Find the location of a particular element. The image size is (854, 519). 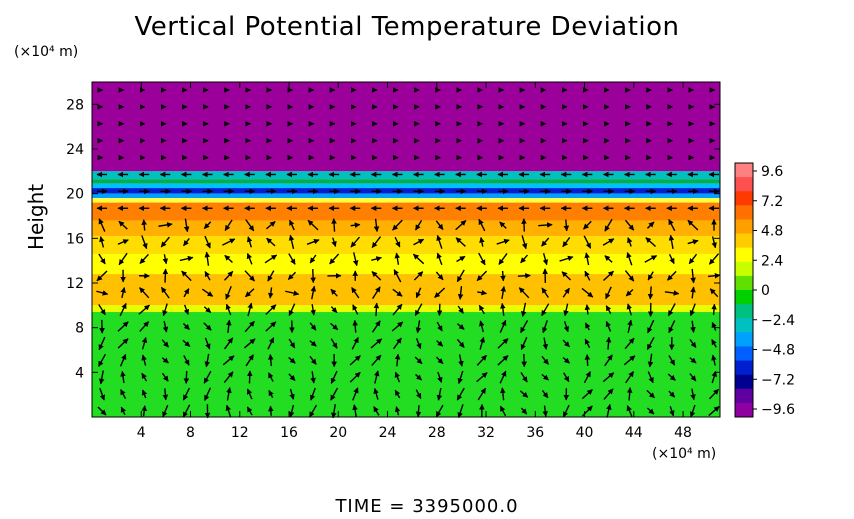

x-tick-label: 8 is located at coordinates (190, 433).